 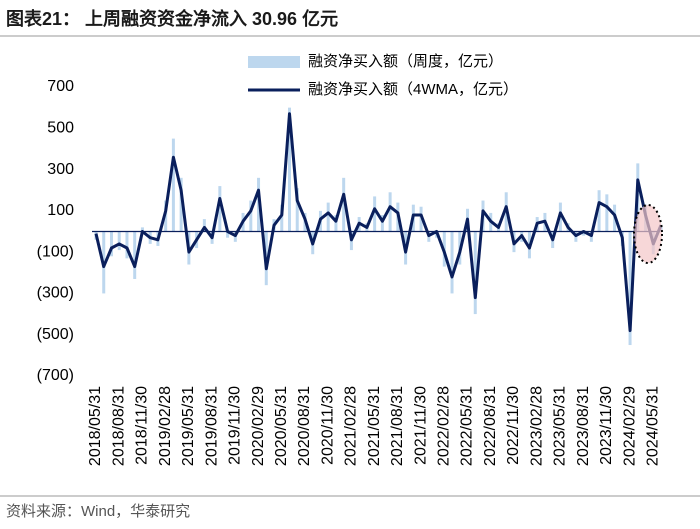 What do you see at coordinates (490, 426) in the screenshot?
I see `x-tick-label: 2022/08/31` at bounding box center [490, 426].